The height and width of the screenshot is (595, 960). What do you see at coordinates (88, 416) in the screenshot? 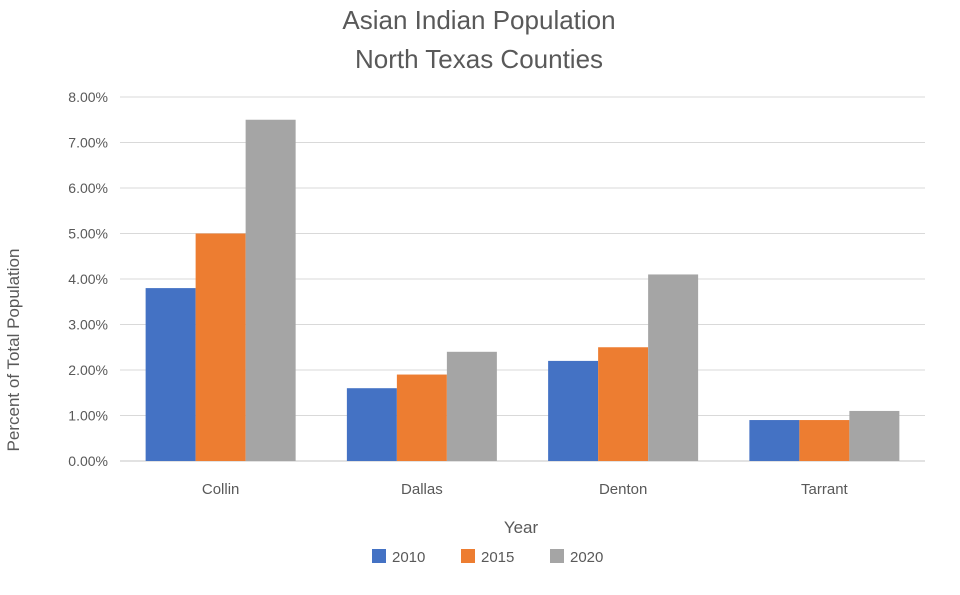
I see `y-tick-label: 1.00%` at bounding box center [88, 416].